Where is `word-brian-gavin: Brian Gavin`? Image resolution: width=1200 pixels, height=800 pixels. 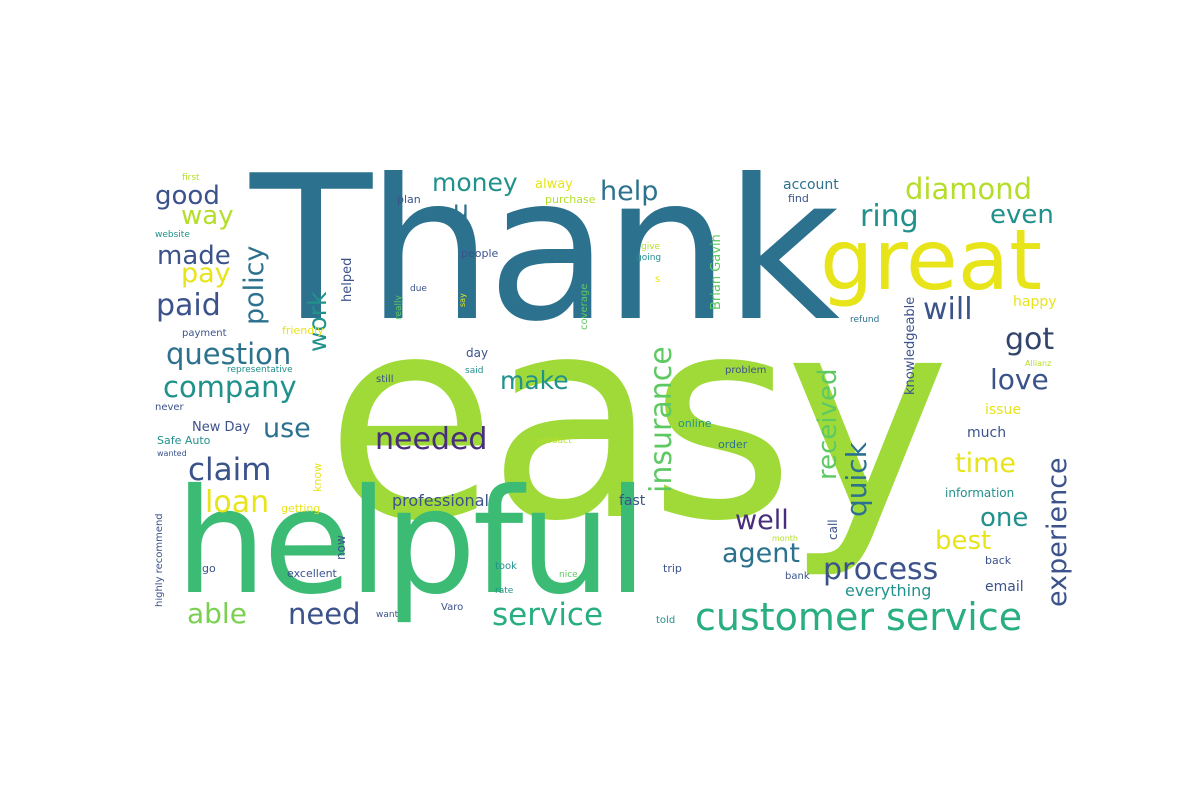
word-brian-gavin: Brian Gavin is located at coordinates (716, 272).